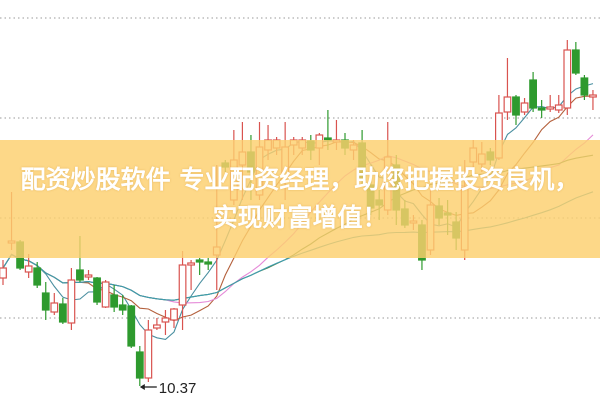 The image size is (600, 401). What do you see at coordinates (300, 179) in the screenshot?
I see `banner-line-1: 配资炒股软件 专业配资经理，助您把握投资良机，` at bounding box center [300, 179].